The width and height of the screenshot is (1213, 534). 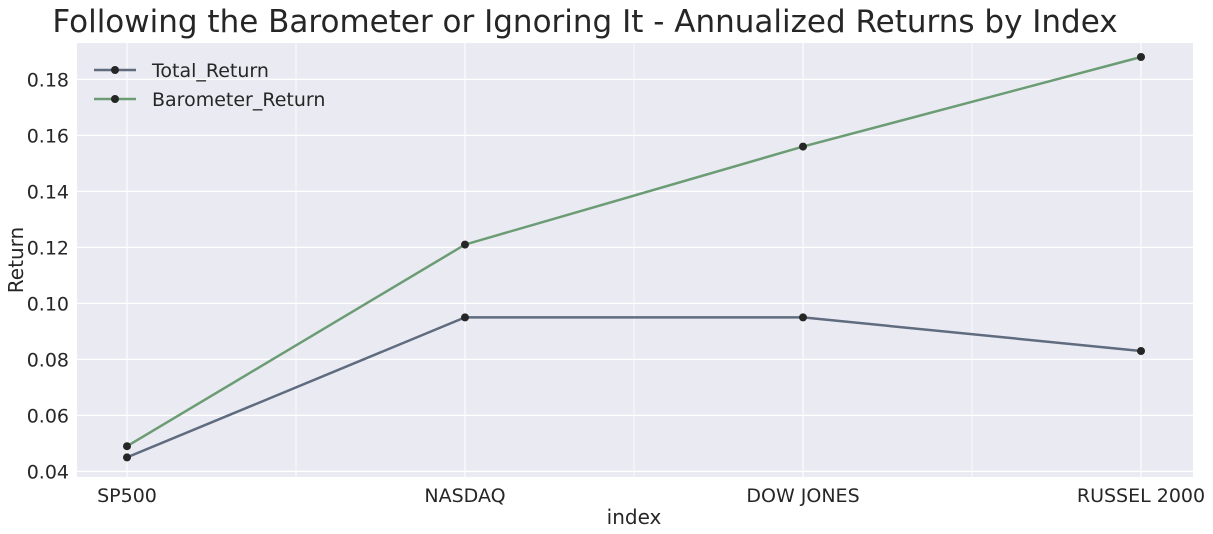 What do you see at coordinates (48, 80) in the screenshot?
I see `y-tick-label: 0.18` at bounding box center [48, 80].